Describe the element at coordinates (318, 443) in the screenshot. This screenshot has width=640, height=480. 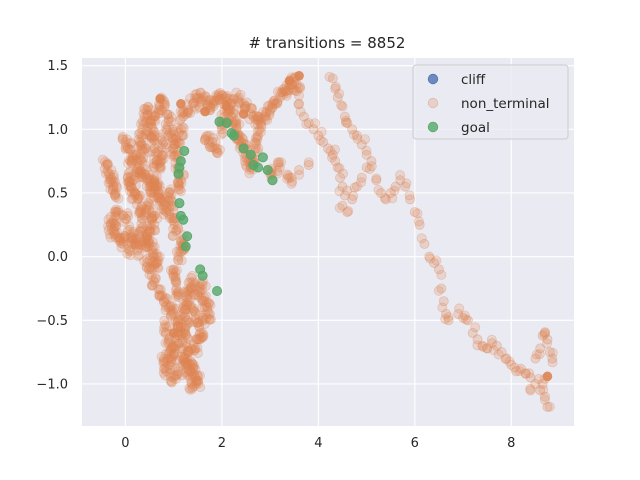
I see `x-tick-label: 4` at that location.